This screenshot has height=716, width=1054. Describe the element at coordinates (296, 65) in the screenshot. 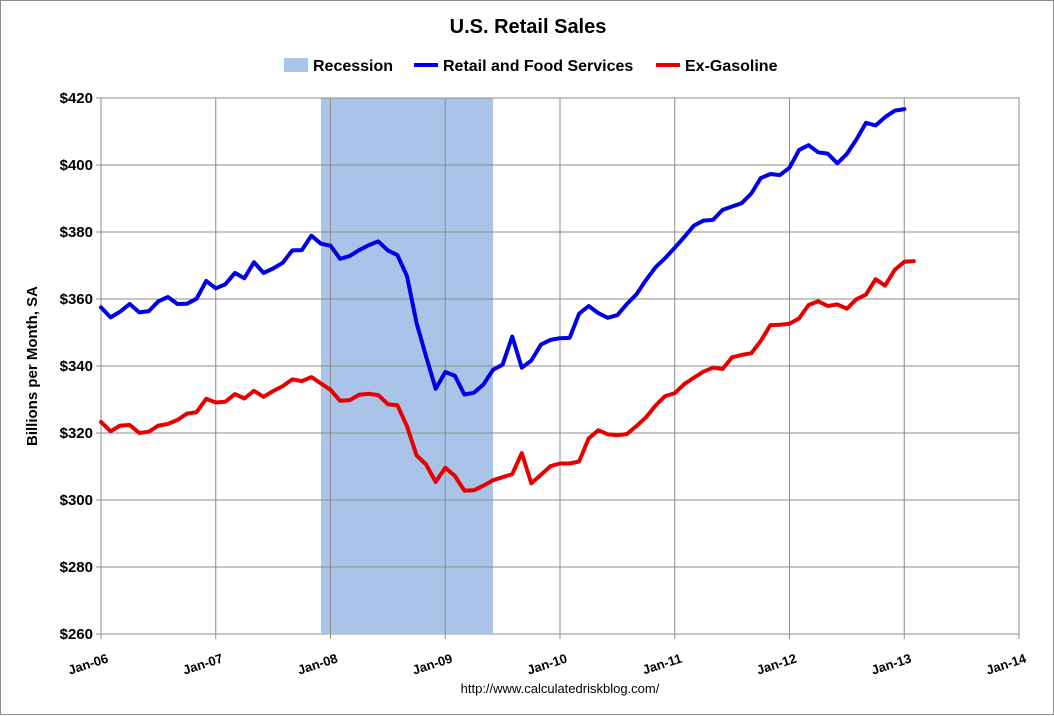

I see `legend-swatch-recession` at that location.